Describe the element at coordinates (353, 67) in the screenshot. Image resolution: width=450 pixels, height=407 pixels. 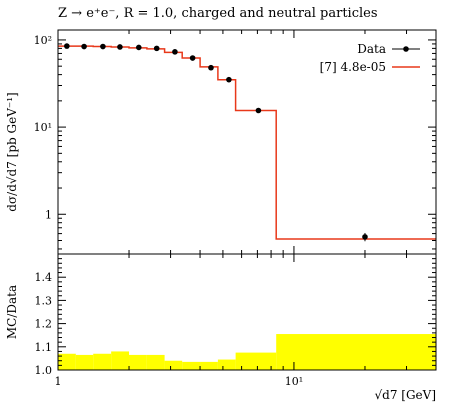
I see `legend-mc-label: [7] 4.8e-05` at that location.